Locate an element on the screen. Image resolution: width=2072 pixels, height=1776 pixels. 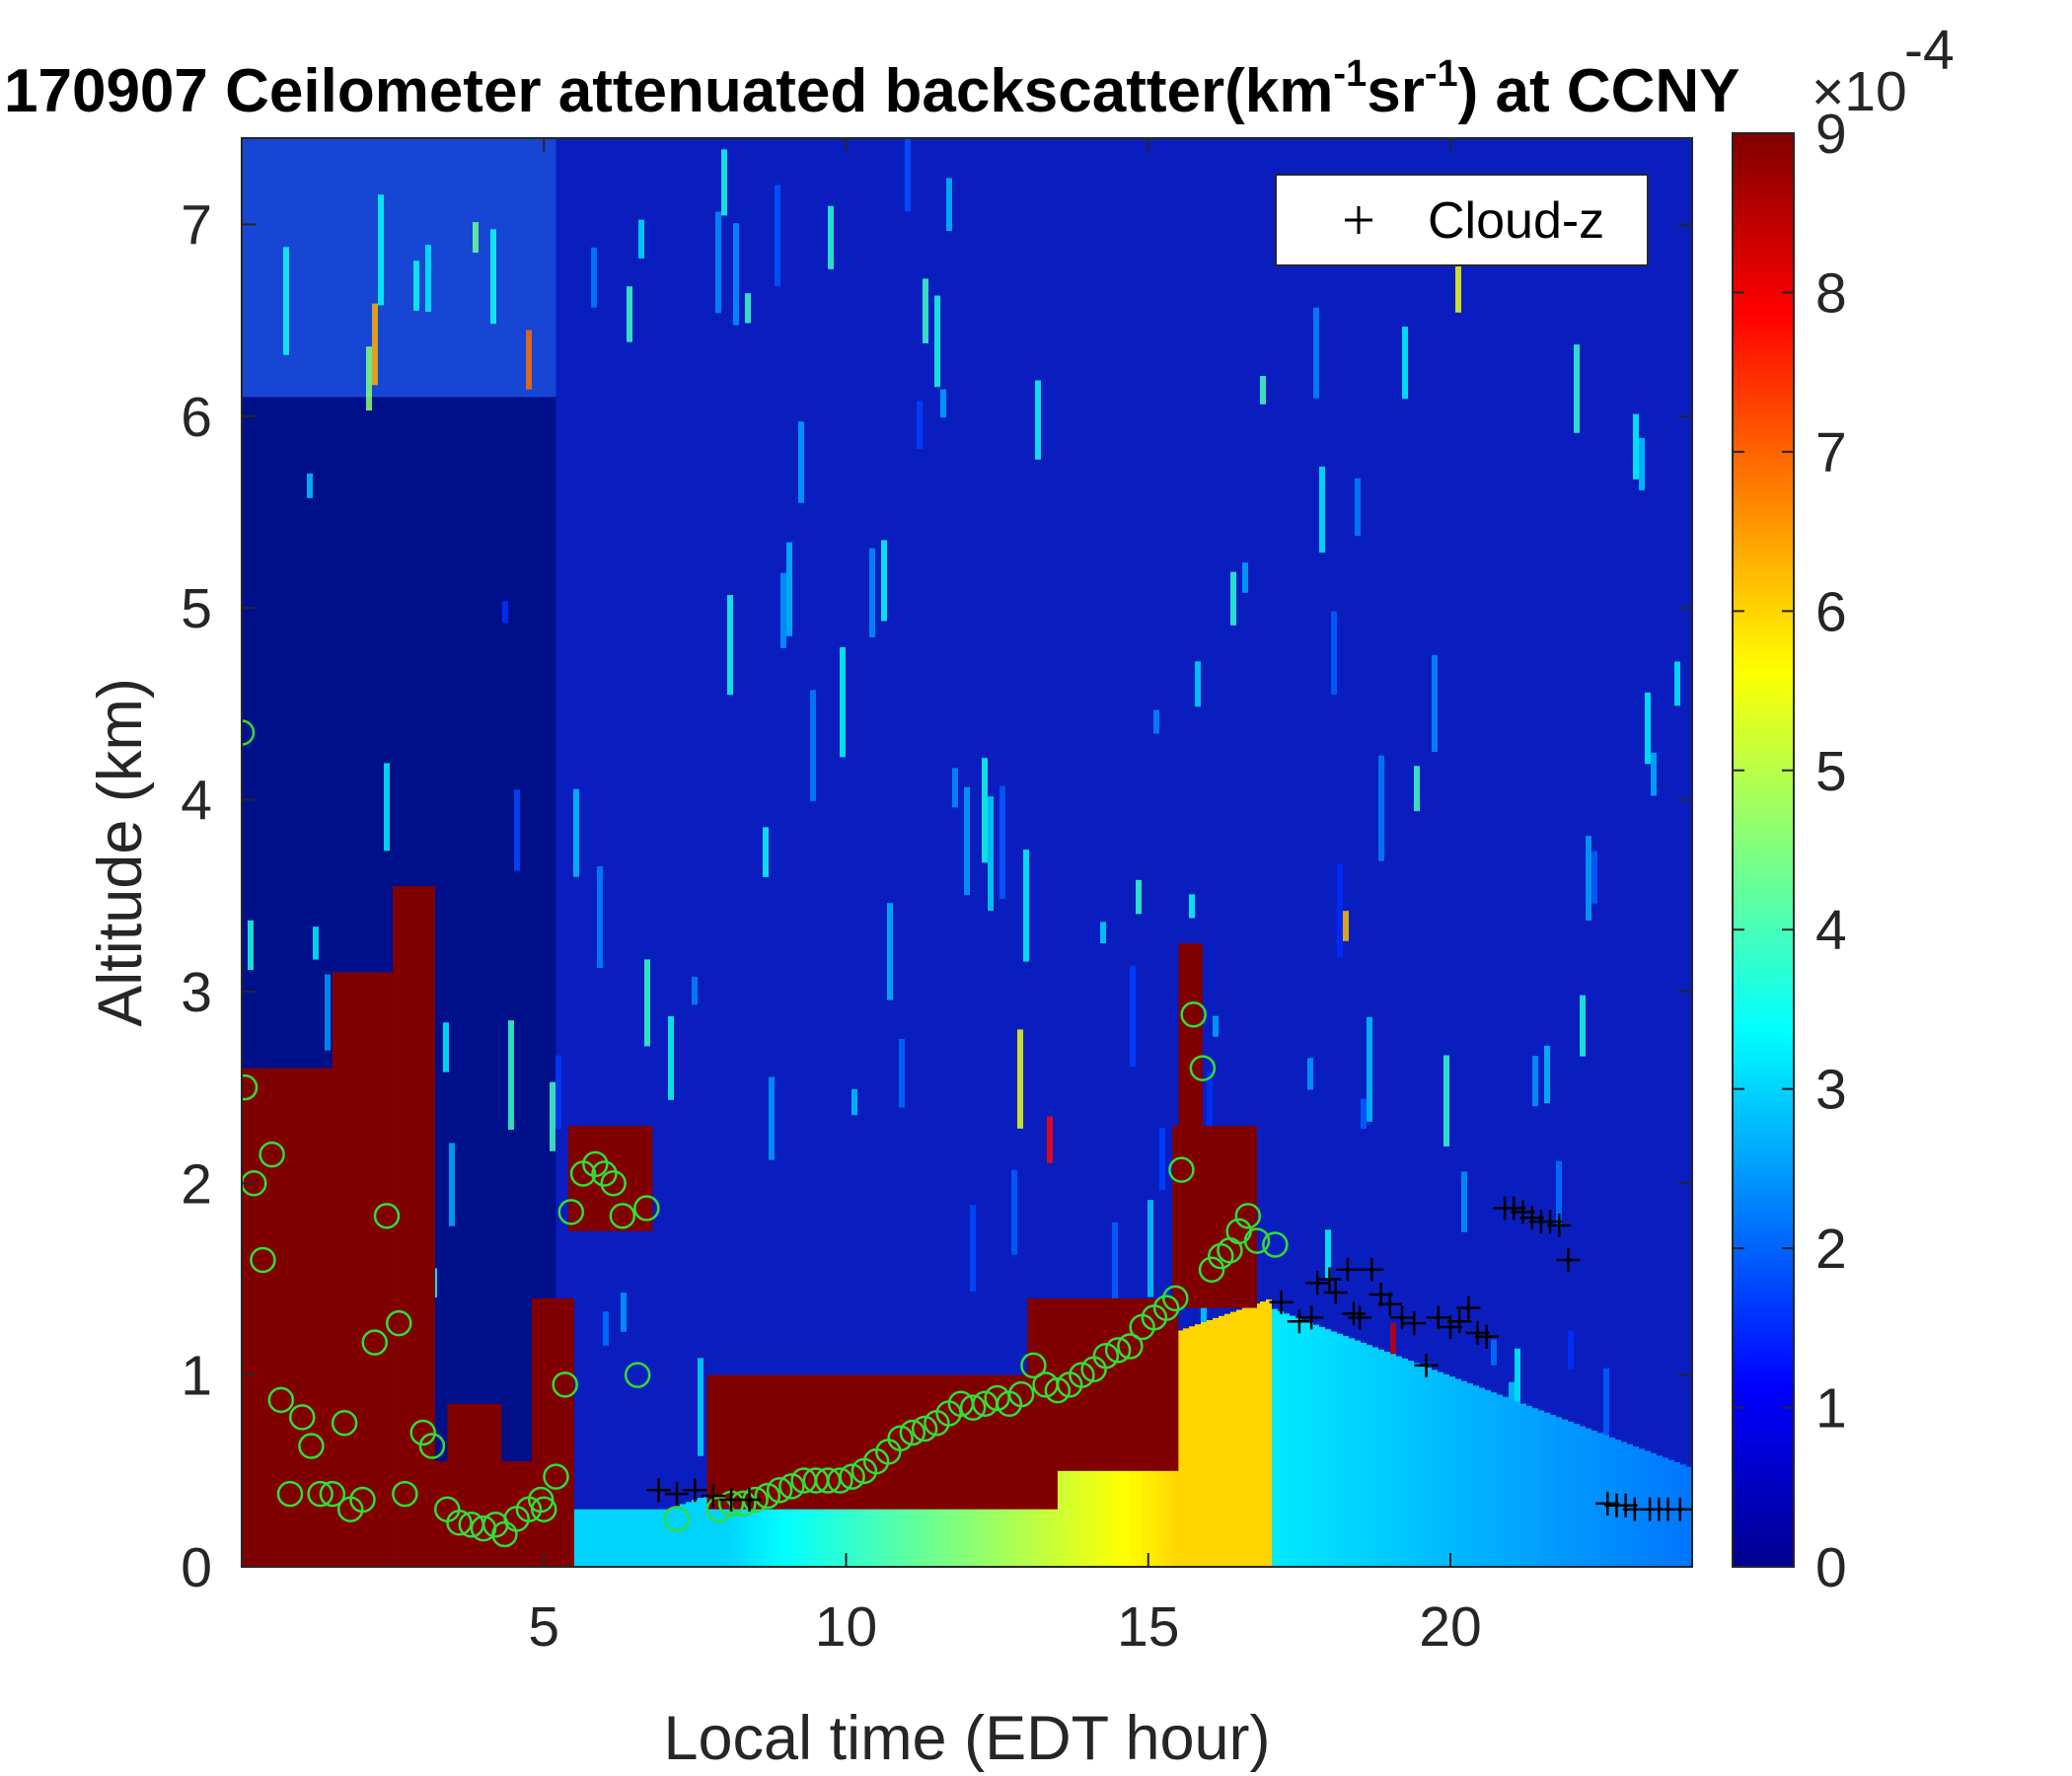
legend: Cloud-z is located at coordinates (1462, 220).